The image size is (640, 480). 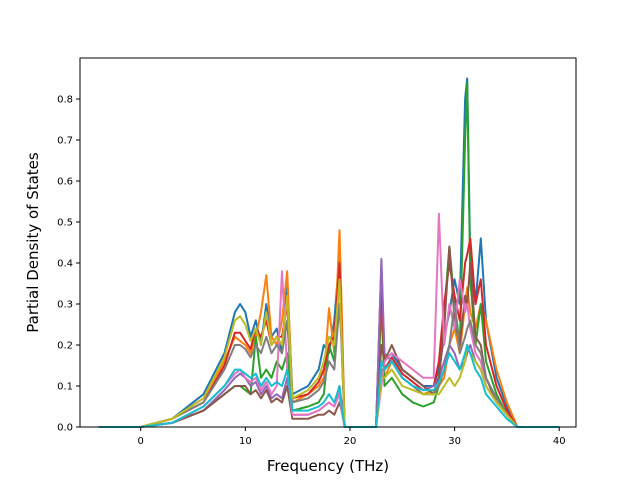 I want to click on x-axis-label: Frequency (THz), so click(x=328, y=466).